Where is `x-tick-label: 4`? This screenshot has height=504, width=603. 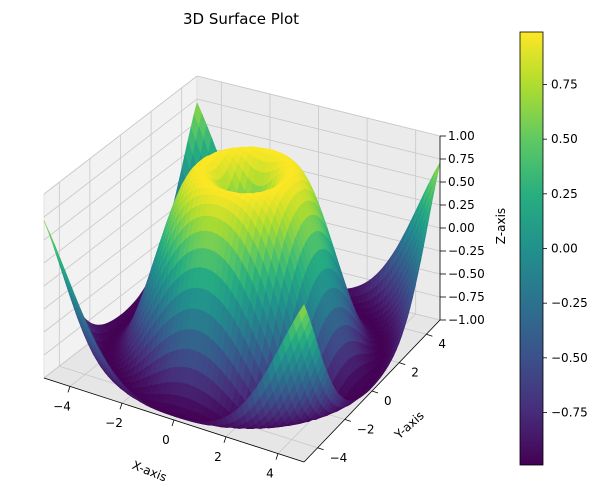
x-tick-label: 4 is located at coordinates (270, 474).